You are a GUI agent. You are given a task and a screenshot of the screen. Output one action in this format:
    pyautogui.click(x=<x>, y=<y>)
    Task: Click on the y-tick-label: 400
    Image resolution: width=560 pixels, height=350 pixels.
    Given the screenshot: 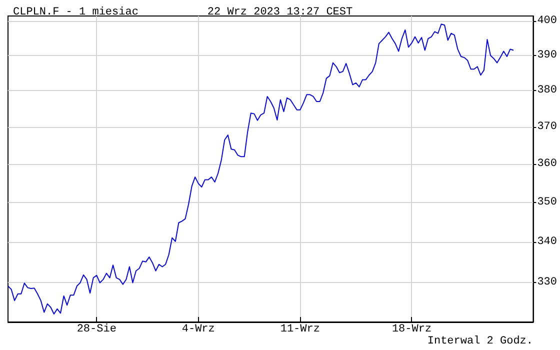 What is the action you would take?
    pyautogui.click(x=547, y=21)
    